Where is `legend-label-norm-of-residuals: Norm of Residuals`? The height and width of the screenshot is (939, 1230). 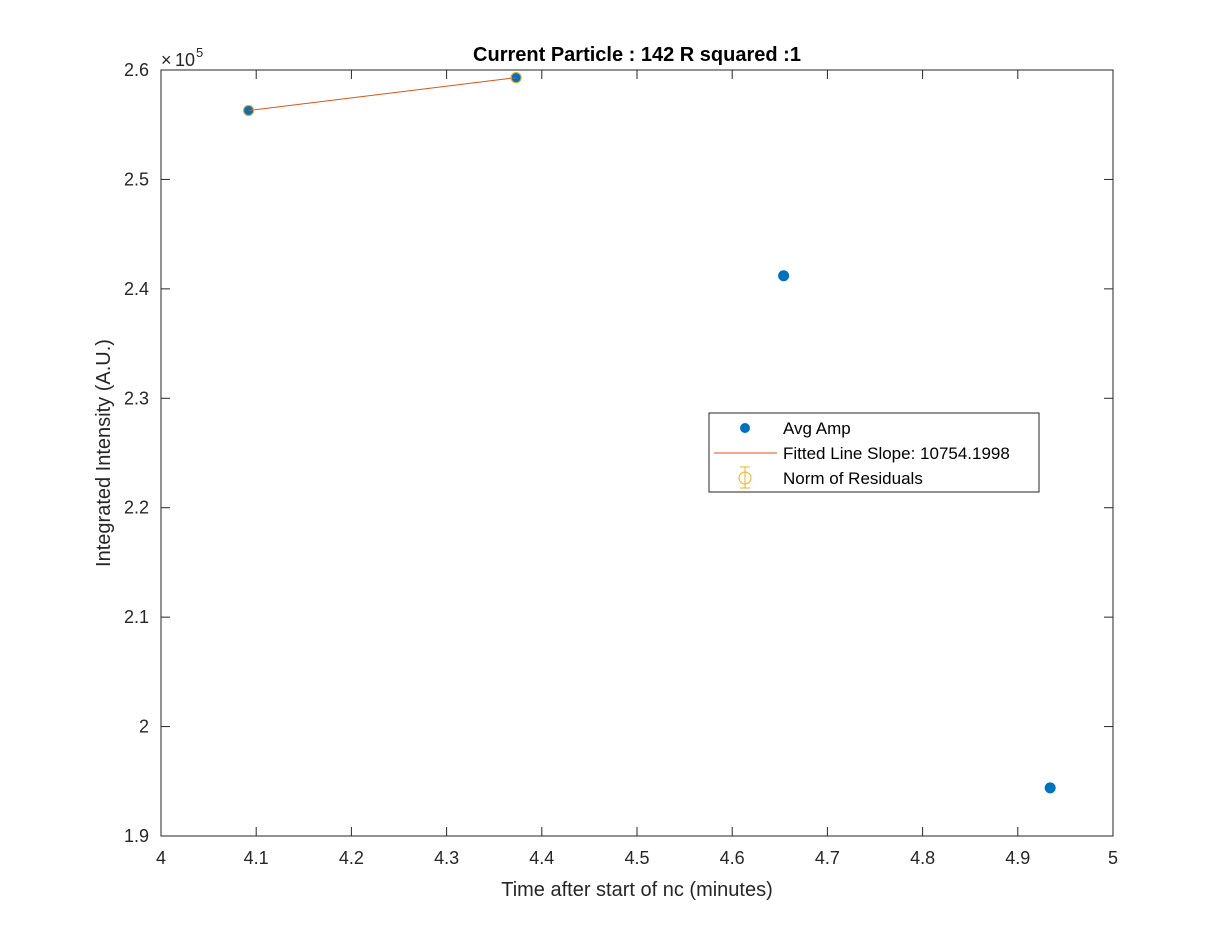 legend-label-norm-of-residuals: Norm of Residuals is located at coordinates (853, 478).